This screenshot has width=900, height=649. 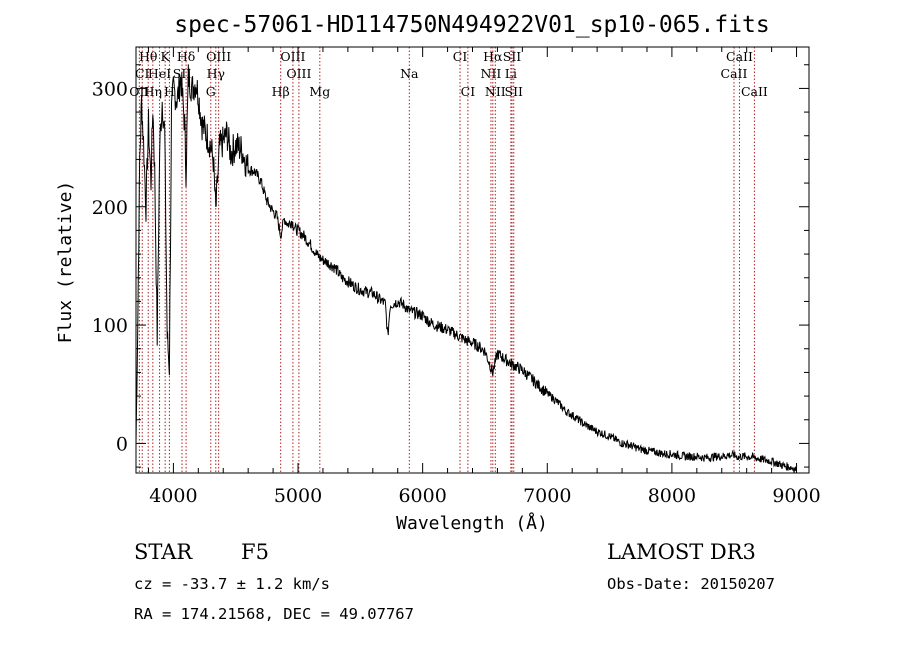 I want to click on spectral-line-label: Hγ, so click(x=216, y=73).